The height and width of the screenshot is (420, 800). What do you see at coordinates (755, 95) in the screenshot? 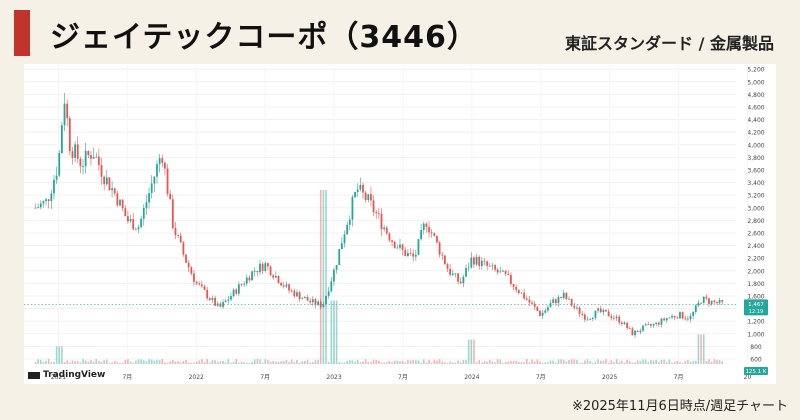
I see `y-tick-label: 4,800` at bounding box center [755, 95].